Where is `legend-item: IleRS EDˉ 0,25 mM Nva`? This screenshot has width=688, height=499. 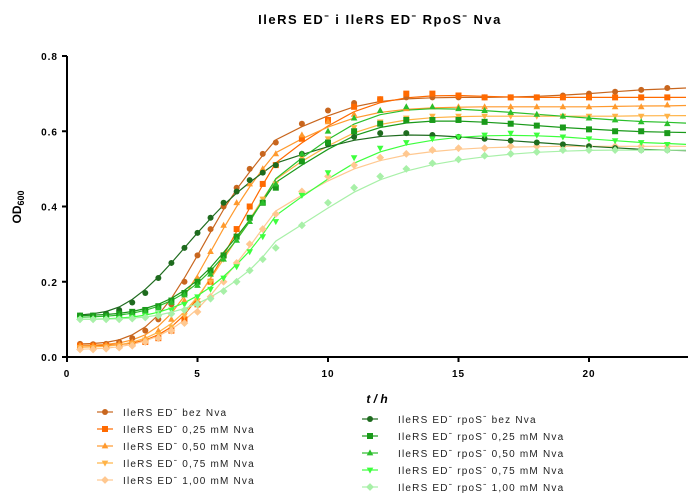 legend-item: IleRS EDˉ 0,25 mM Nva is located at coordinates (175, 430).